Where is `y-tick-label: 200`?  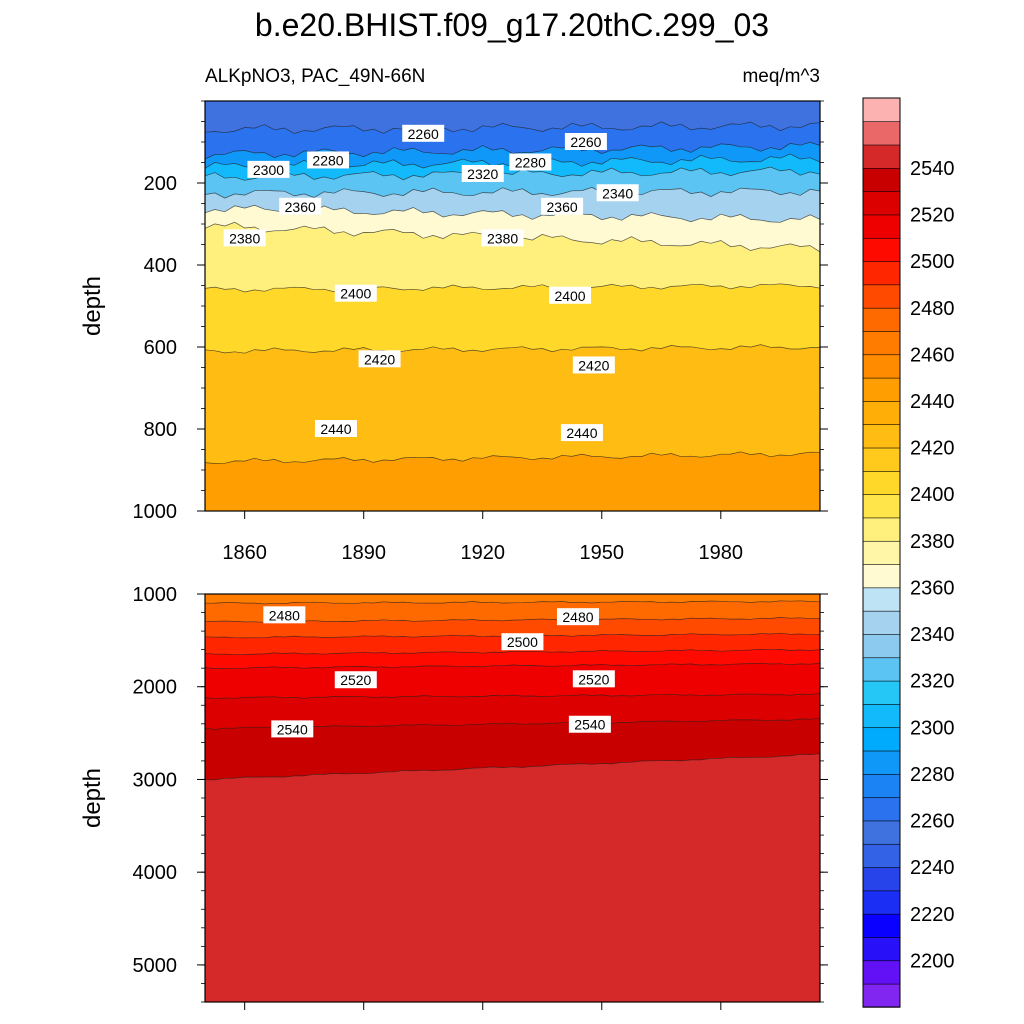 y-tick-label: 200 is located at coordinates (160, 184).